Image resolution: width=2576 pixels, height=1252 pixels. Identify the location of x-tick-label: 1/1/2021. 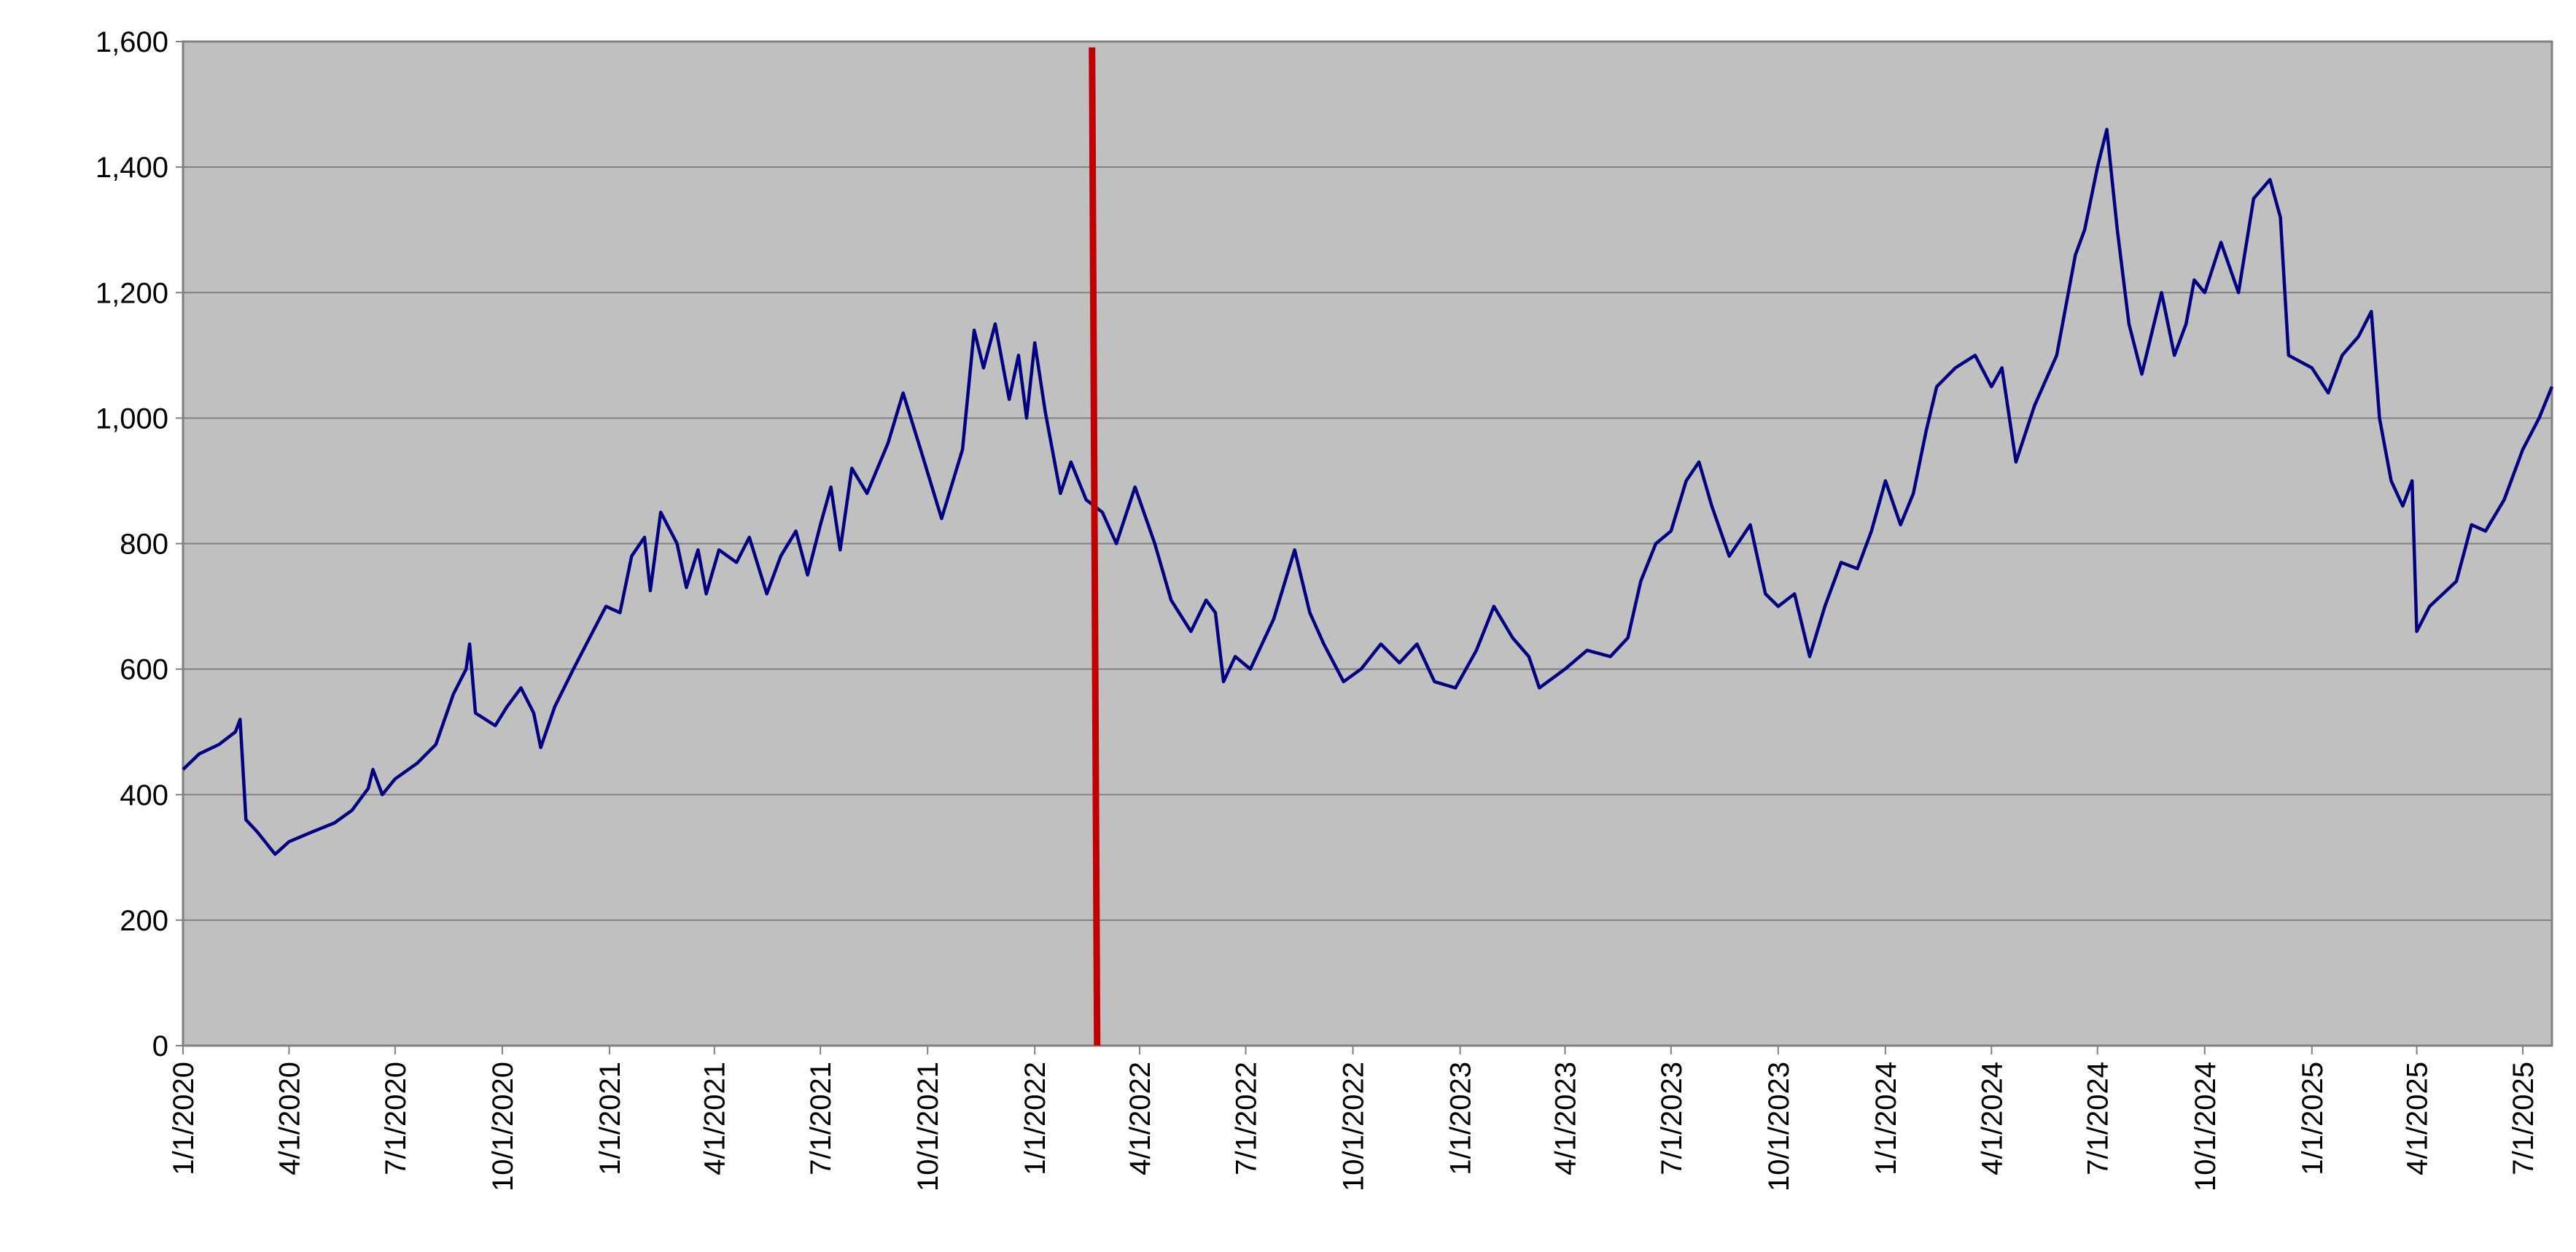
(610, 1118).